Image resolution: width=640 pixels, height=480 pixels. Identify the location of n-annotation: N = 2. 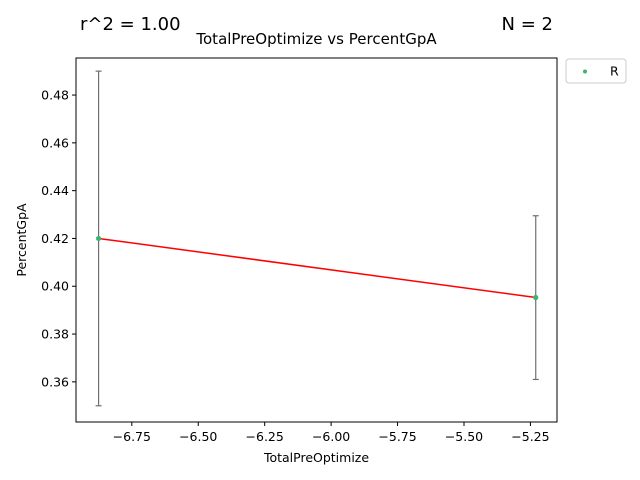
(527, 24).